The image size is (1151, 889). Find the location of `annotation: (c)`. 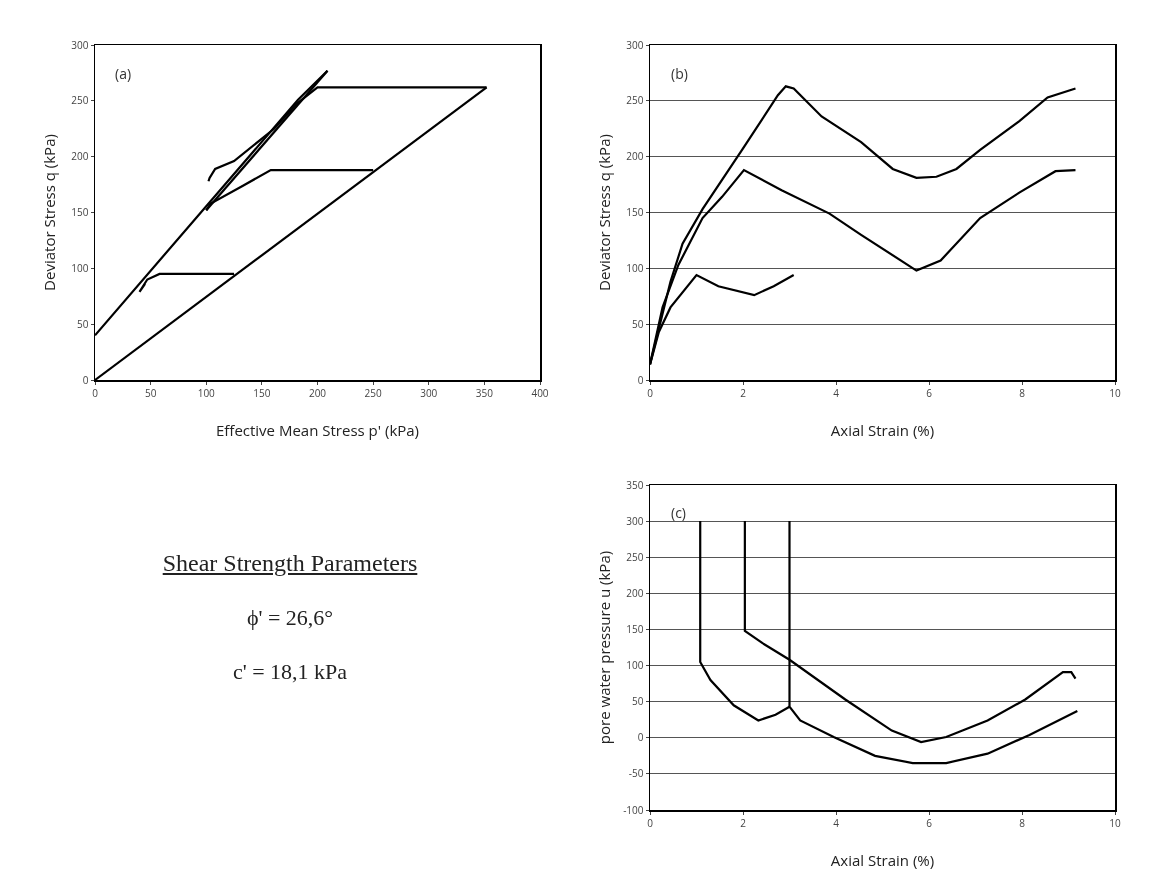

annotation: (c) is located at coordinates (678, 512).